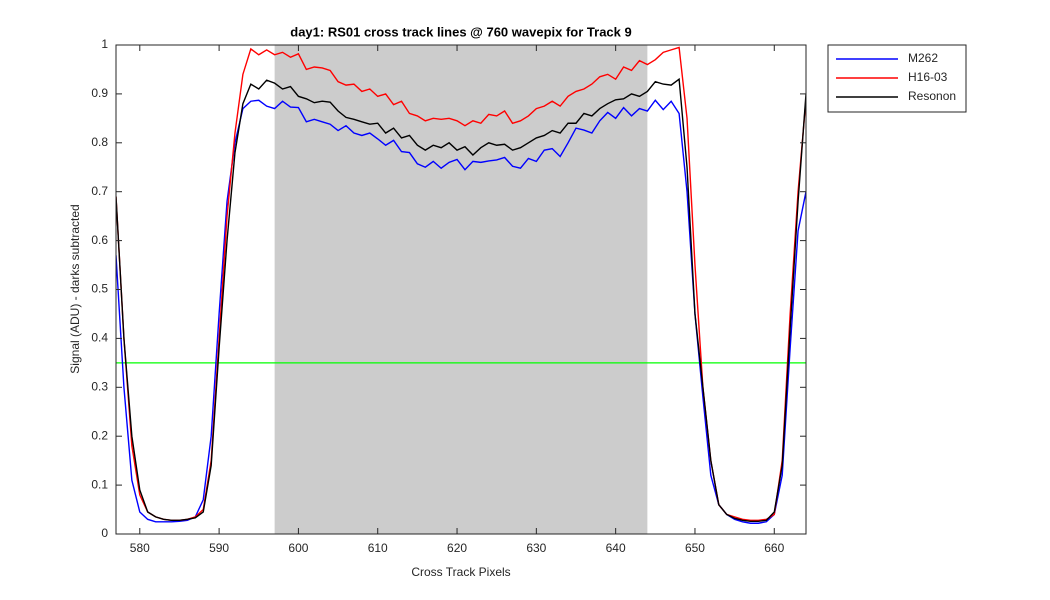  Describe the element at coordinates (75, 288) in the screenshot. I see `y-axis-label: Signal (ADU) - darks subtracted` at that location.